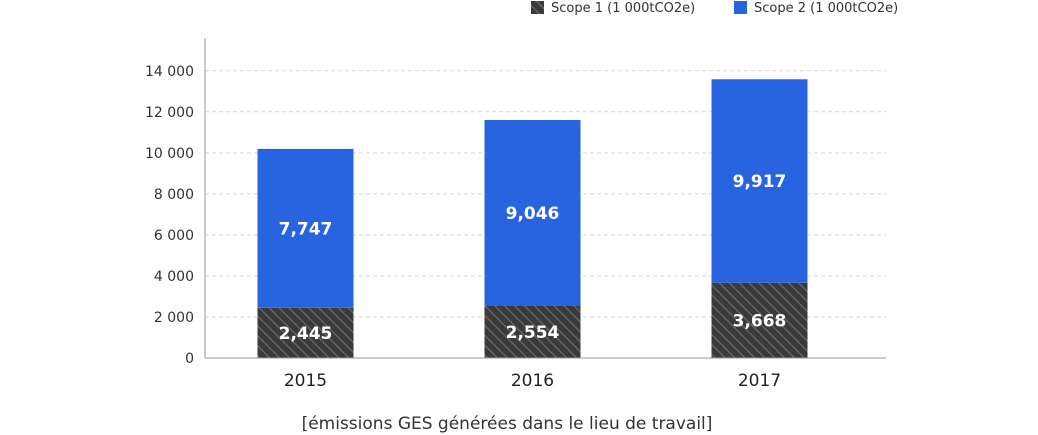 This screenshot has height=435, width=1038. Describe the element at coordinates (714, 8) in the screenshot. I see `legend: Scope 1 (1 000tCO2e) Scope 2 (1 000tCO2e)` at that location.